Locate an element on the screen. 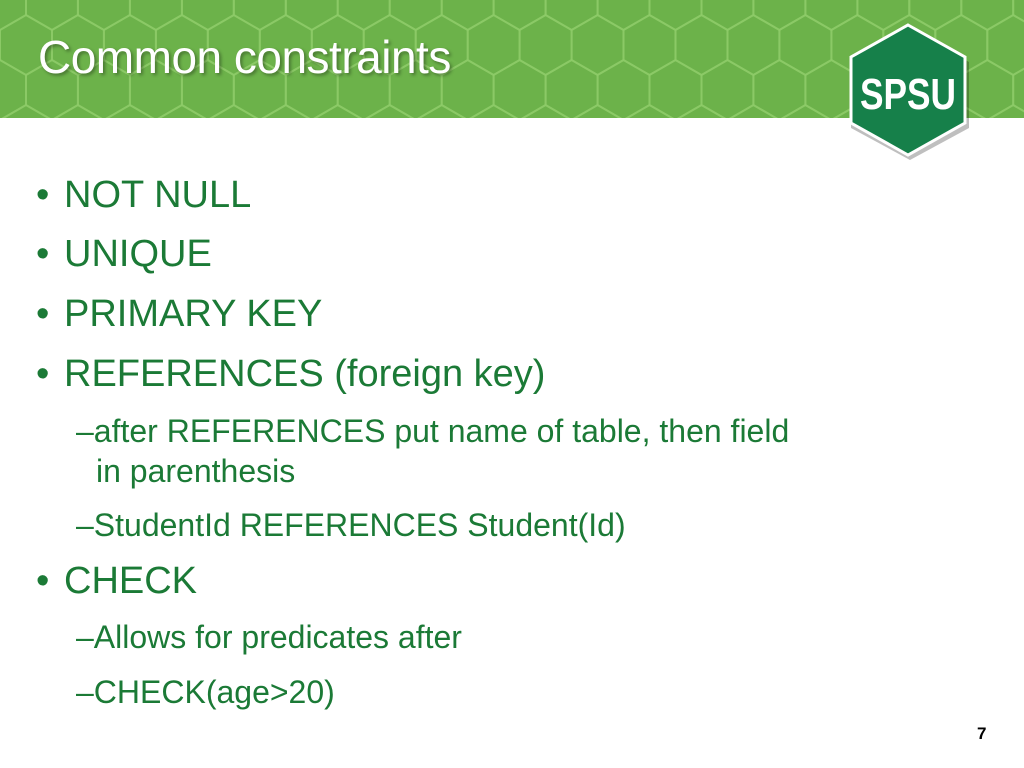 This screenshot has width=1024, height=768. sub-bullet-line: –Allows for predicates after is located at coordinates (269, 637).